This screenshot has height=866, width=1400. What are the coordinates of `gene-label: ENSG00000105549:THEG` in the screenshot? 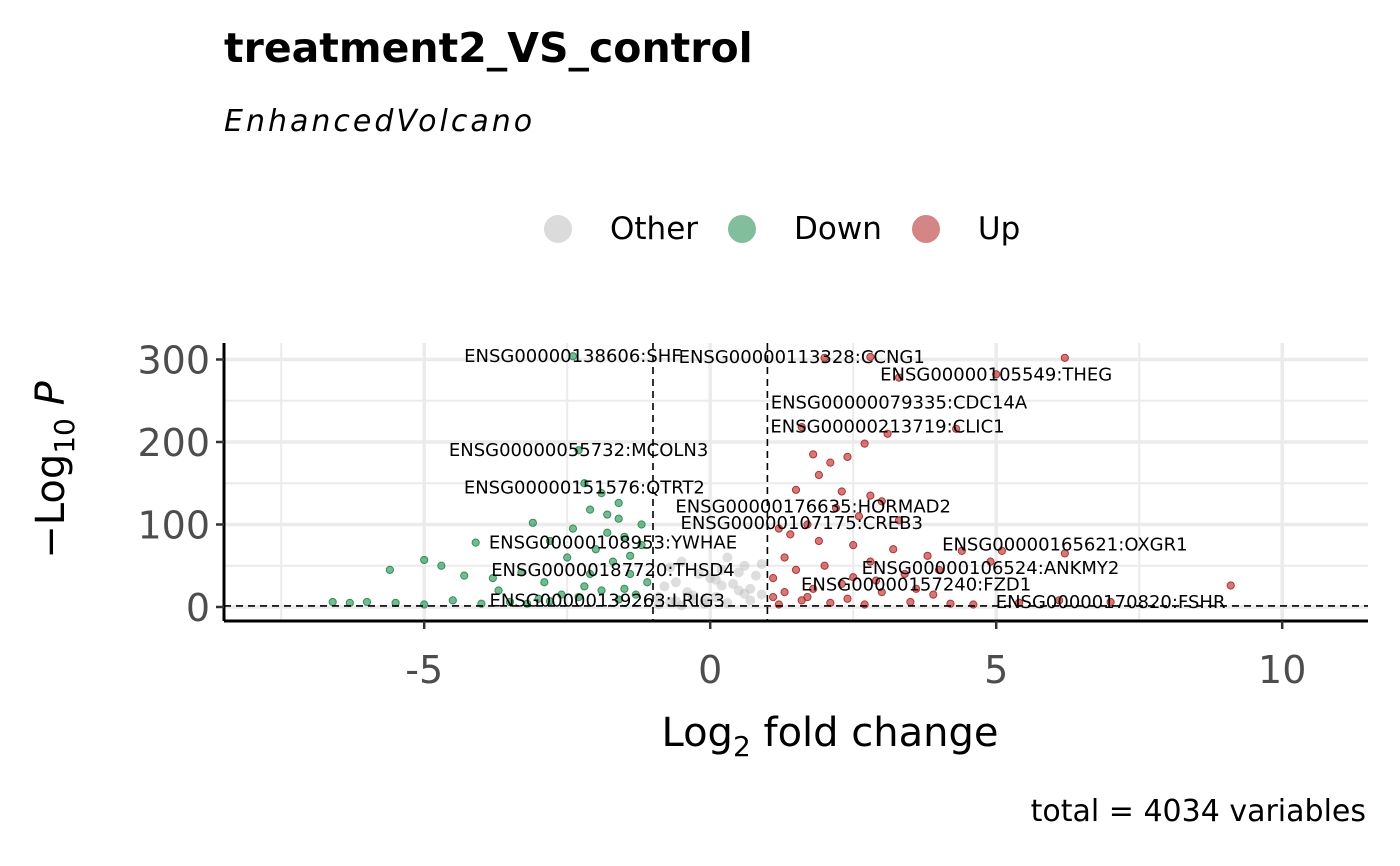 It's located at (996, 374).